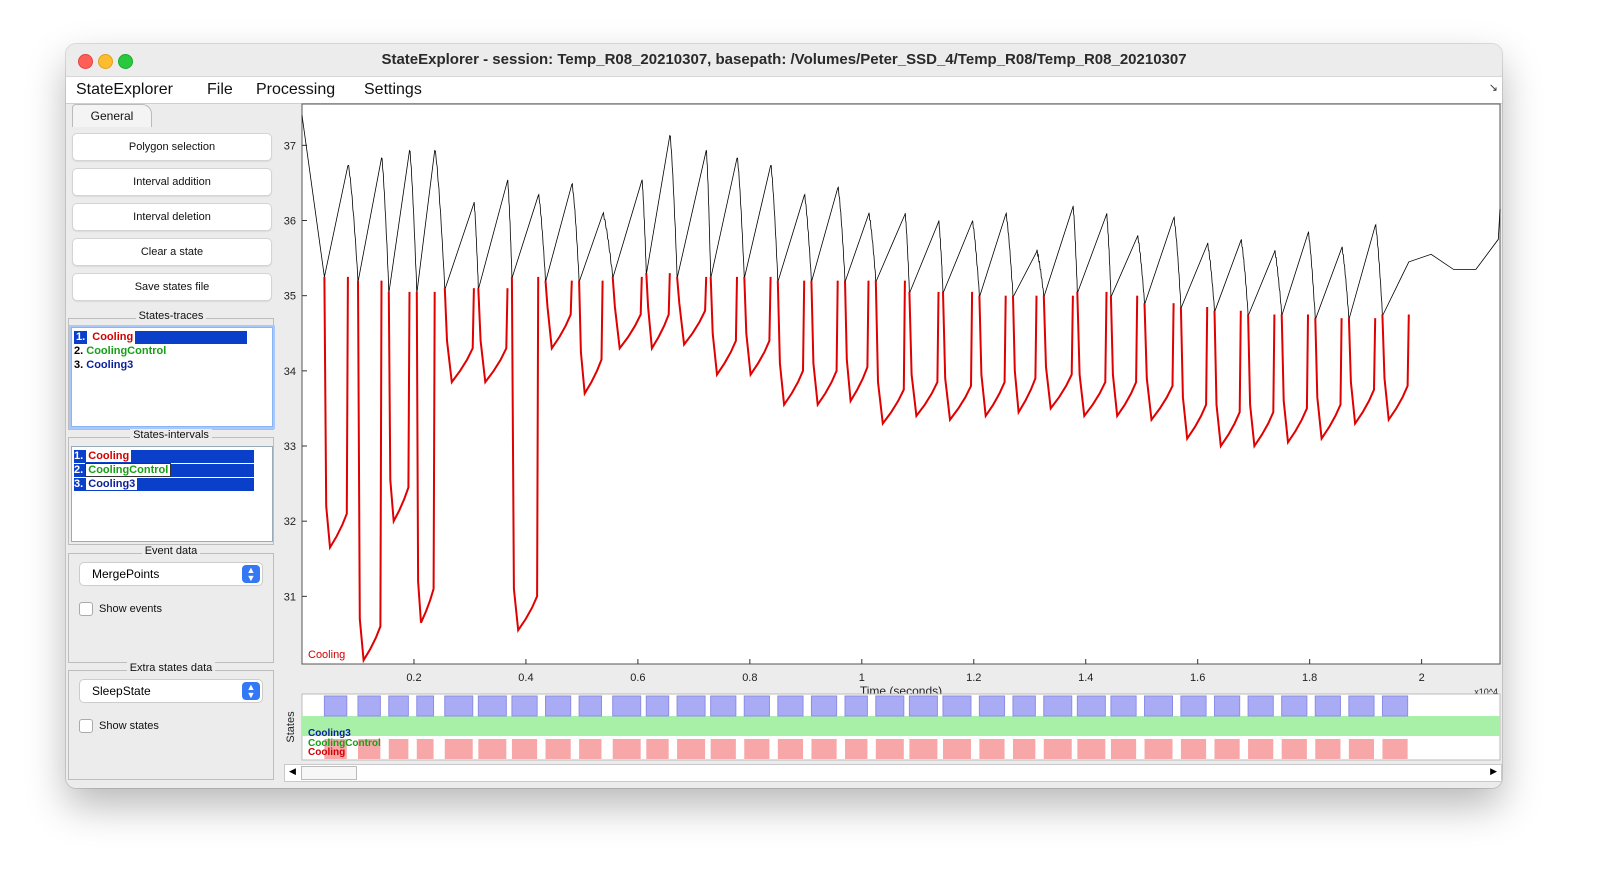 The height and width of the screenshot is (892, 1600). Describe the element at coordinates (329, 773) in the screenshot. I see `scrollbar-thumb` at that location.